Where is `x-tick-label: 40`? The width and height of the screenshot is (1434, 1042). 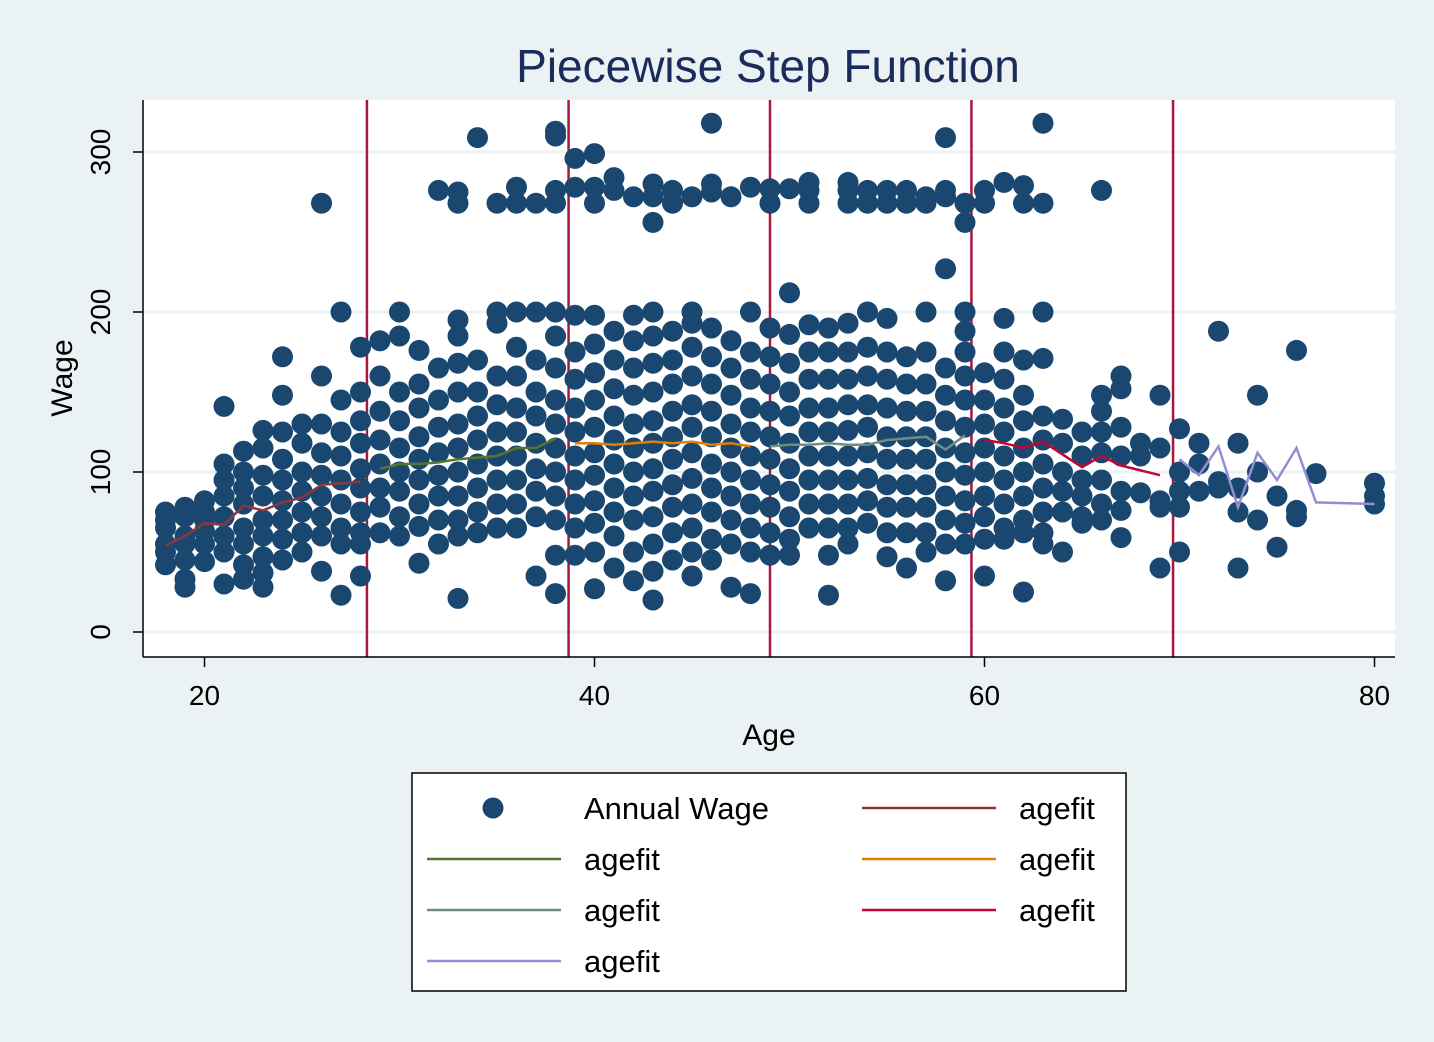
x-tick-label: 40 is located at coordinates (594, 695).